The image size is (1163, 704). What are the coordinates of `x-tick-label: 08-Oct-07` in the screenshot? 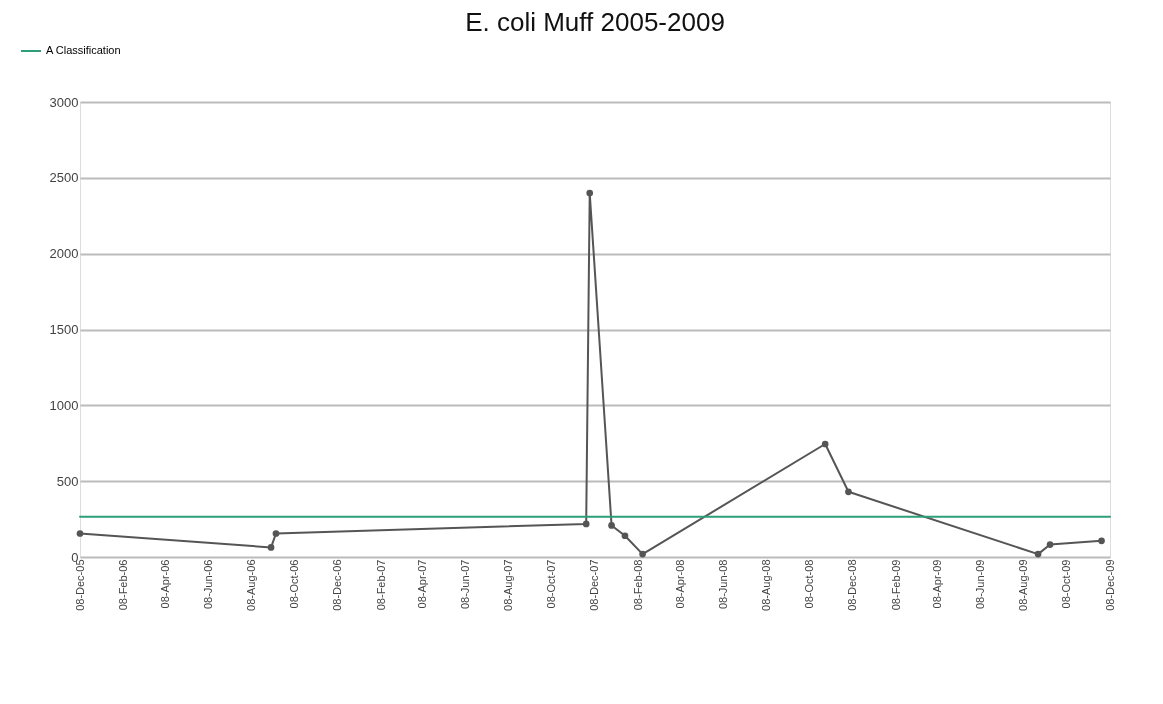 It's located at (551, 584).